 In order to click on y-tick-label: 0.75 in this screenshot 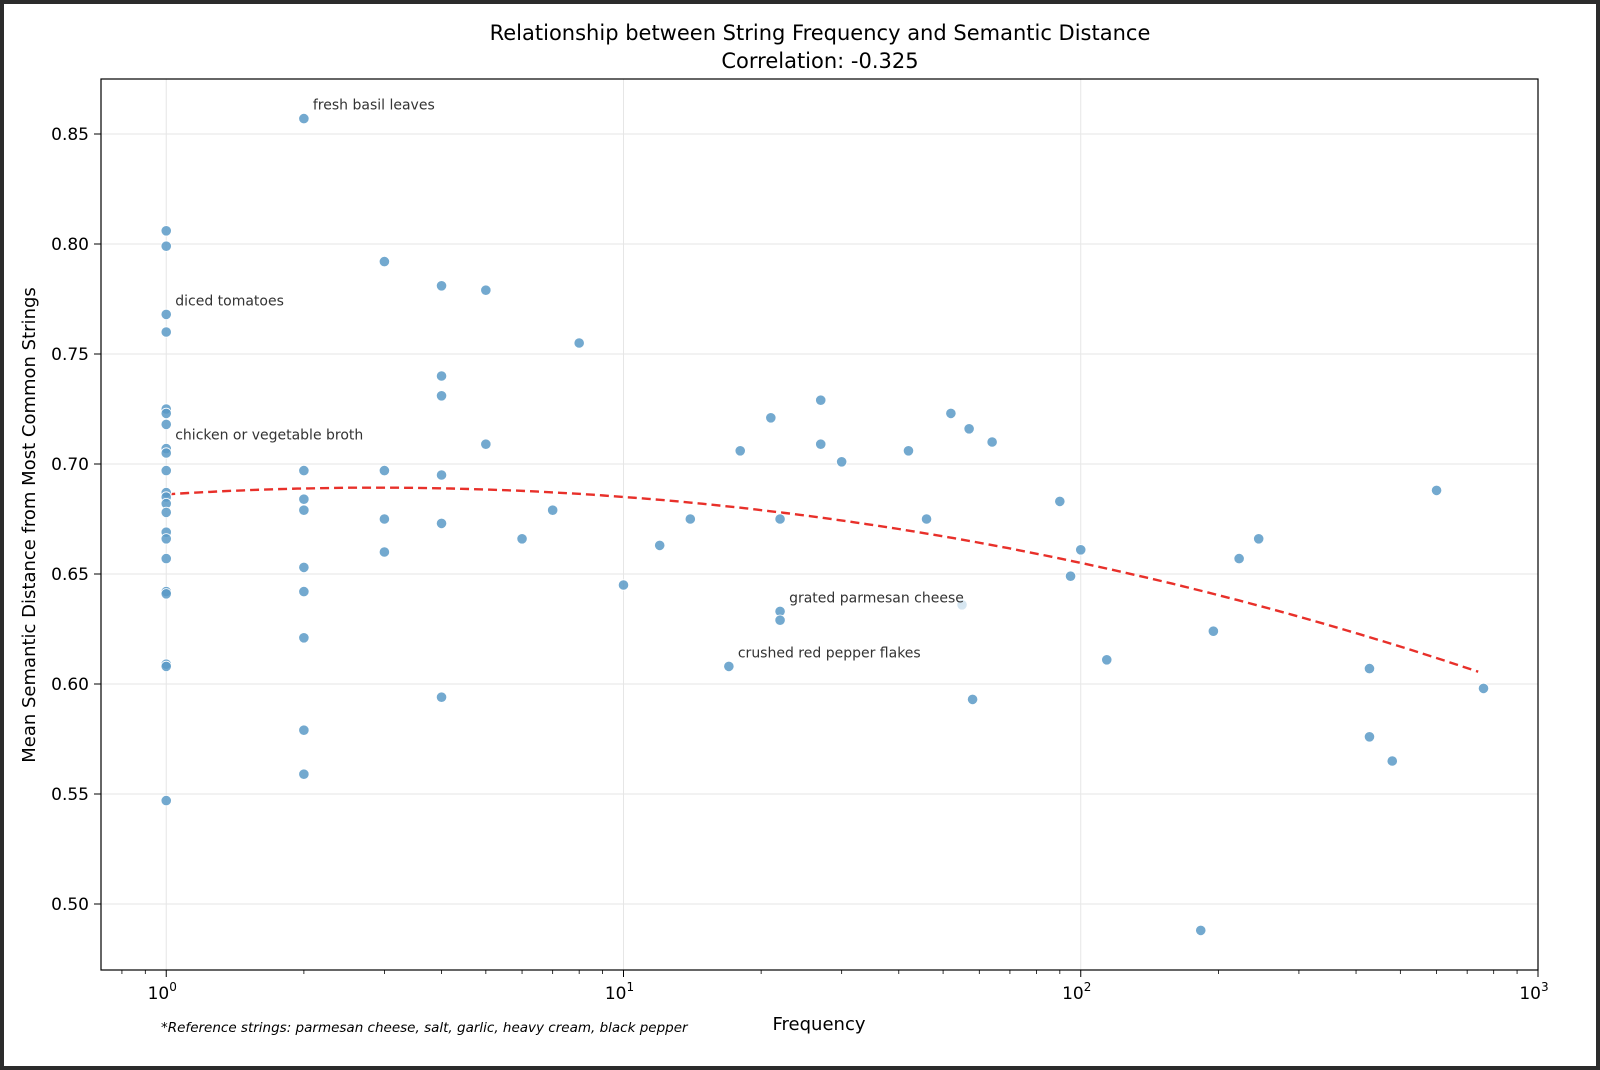, I will do `click(70, 355)`.